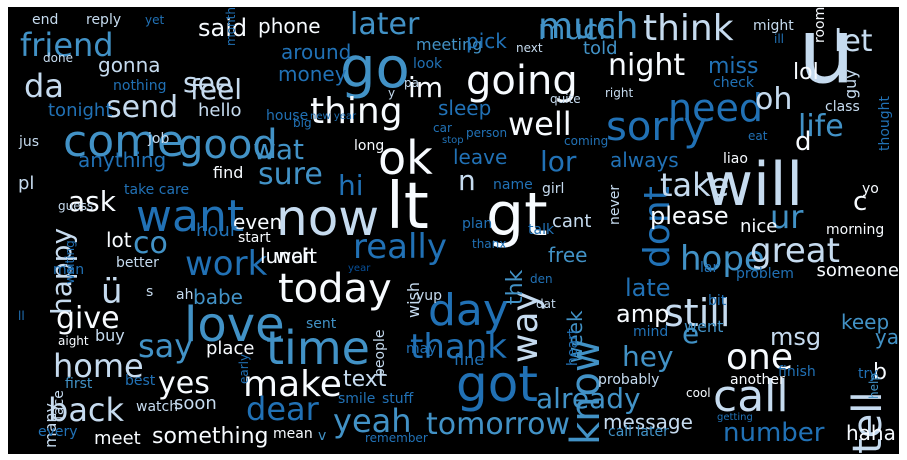  I want to click on word-ask: ask, so click(92, 201).